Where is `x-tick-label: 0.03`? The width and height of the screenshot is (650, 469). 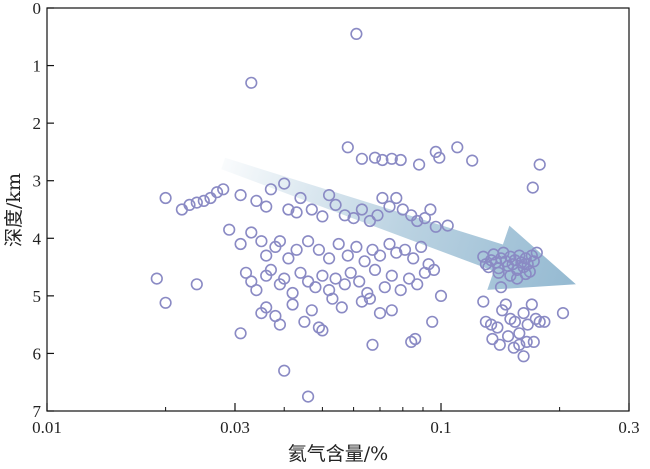
x-tick-label: 0.03 is located at coordinates (235, 427).